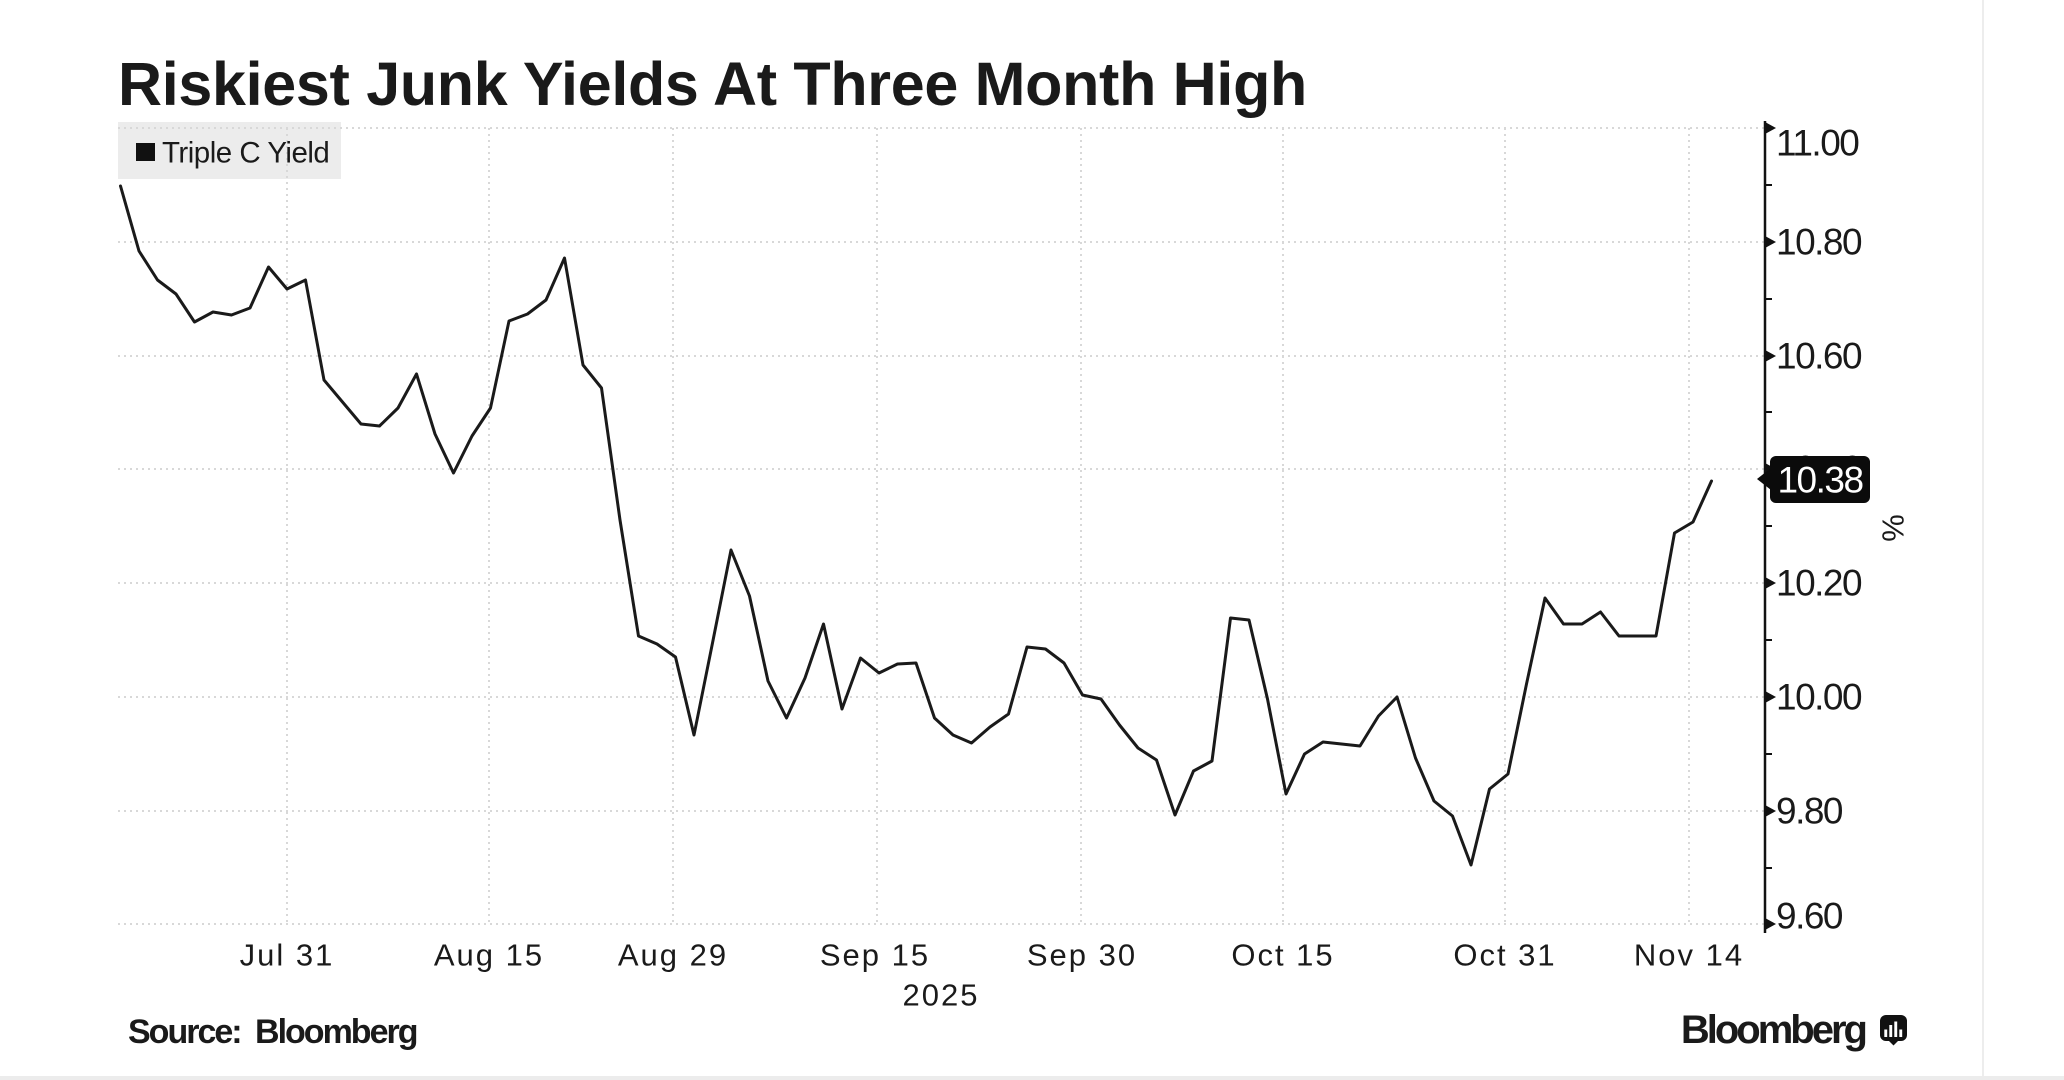 This screenshot has height=1080, width=2064. What do you see at coordinates (1504, 955) in the screenshot?
I see `svg-text: Oct 31` at bounding box center [1504, 955].